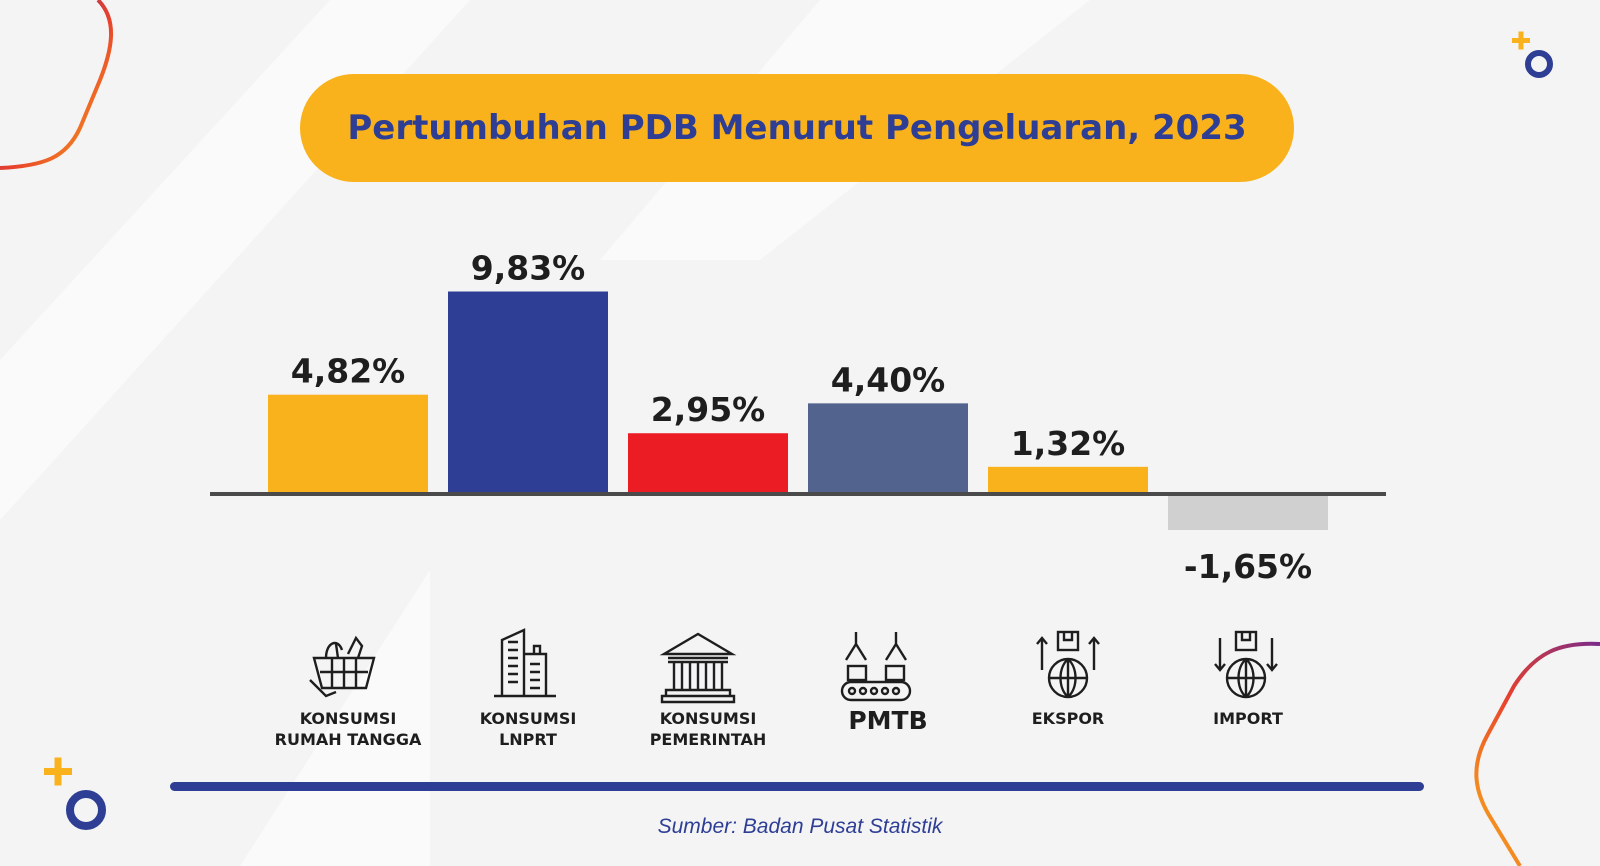 This screenshot has width=1600, height=866. What do you see at coordinates (1068, 664) in the screenshot?
I see `globe-export-icon` at bounding box center [1068, 664].